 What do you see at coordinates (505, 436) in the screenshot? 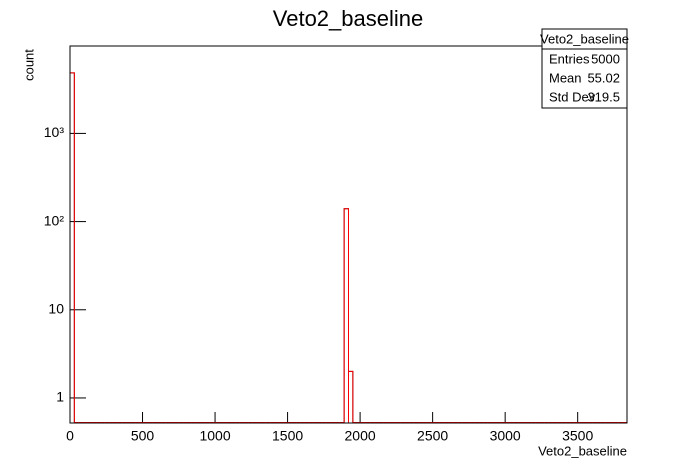
I see `x-tick-label: 3000` at bounding box center [505, 436].